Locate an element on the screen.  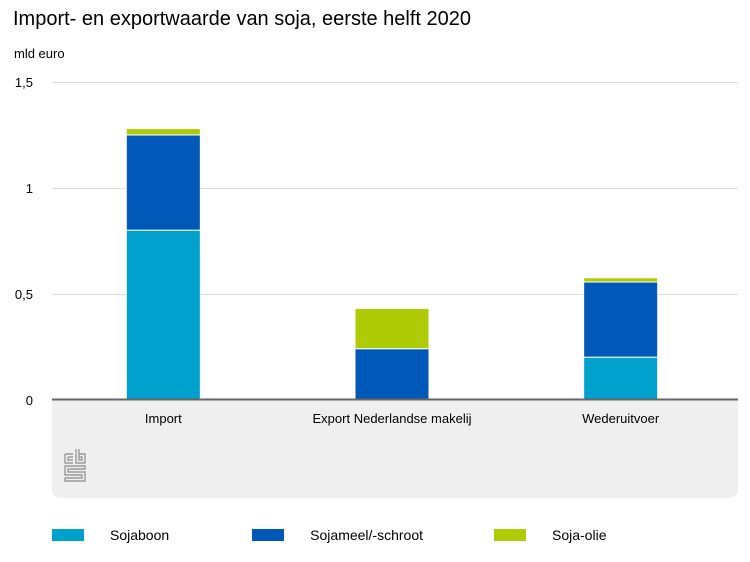
cbs-logo-icon is located at coordinates (75, 467).